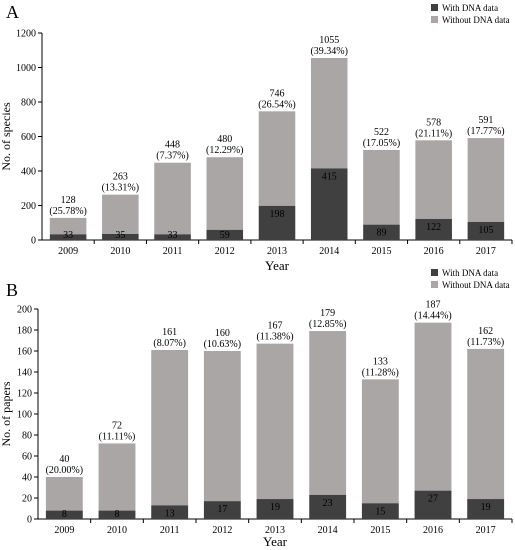  I want to click on panel-a-with-dna-label: 89, so click(381, 233).